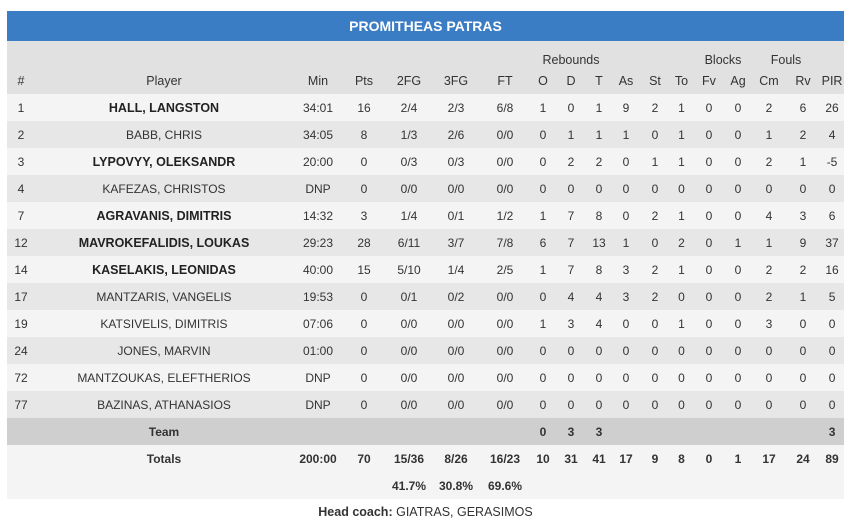 The width and height of the screenshot is (852, 528). What do you see at coordinates (505, 80) in the screenshot?
I see `column-header: FT` at bounding box center [505, 80].